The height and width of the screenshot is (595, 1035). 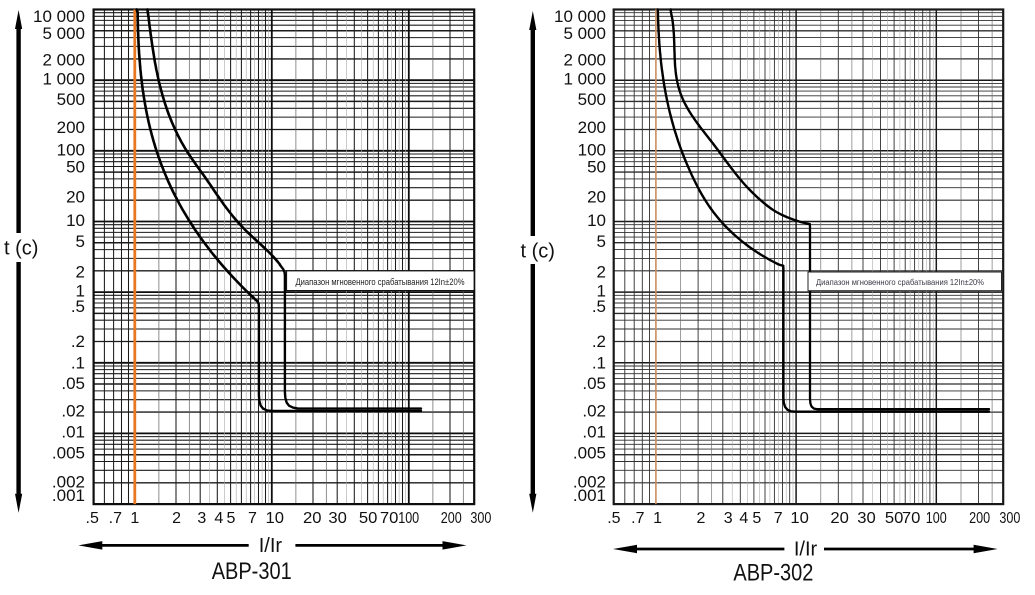 What do you see at coordinates (773, 572) in the screenshot?
I see `svg-text: АВР-302` at bounding box center [773, 572].